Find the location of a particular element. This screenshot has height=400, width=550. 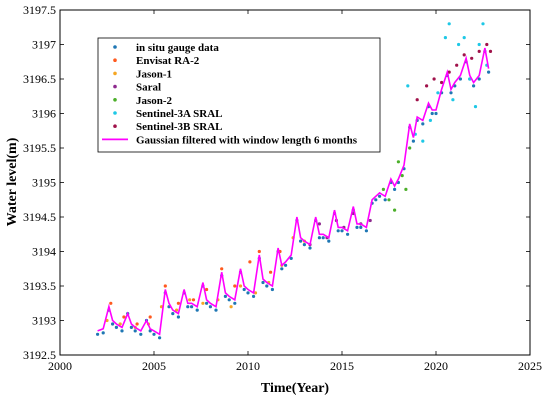

legend-label-4: Jason-2 is located at coordinates (154, 101).